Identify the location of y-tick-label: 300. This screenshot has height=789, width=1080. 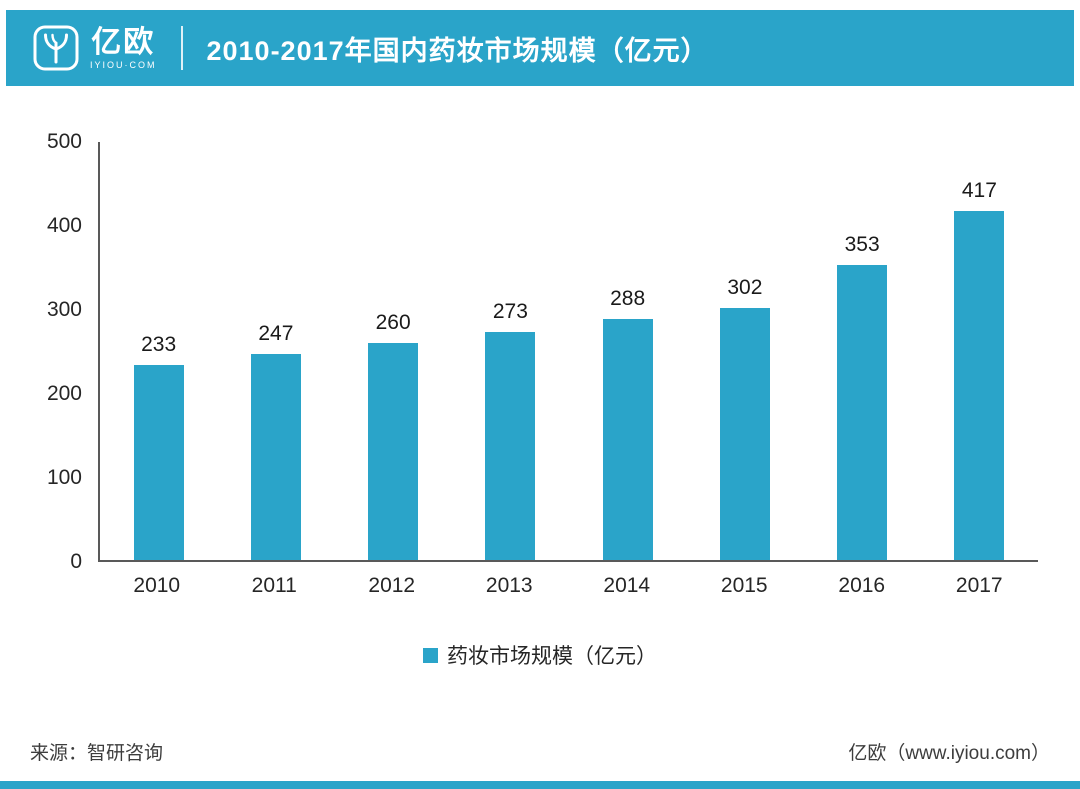
(64, 309).